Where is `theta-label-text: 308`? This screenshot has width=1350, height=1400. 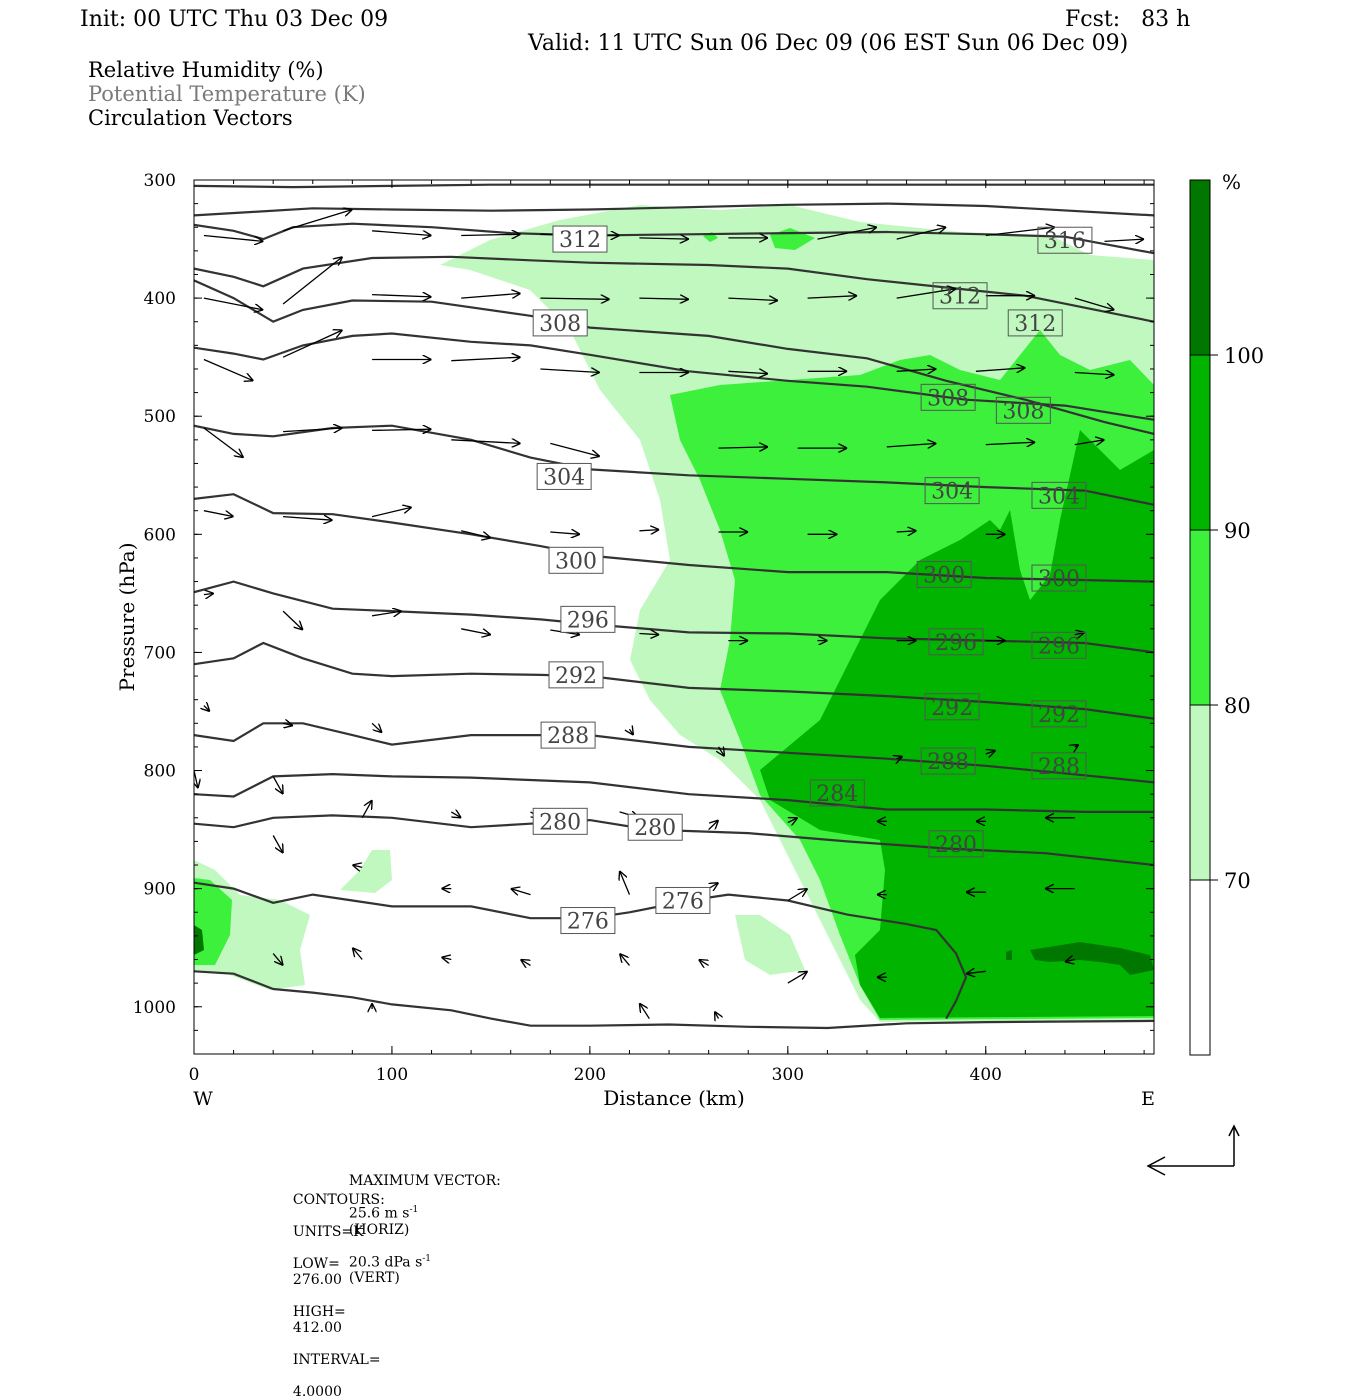 theta-label-text: 308 is located at coordinates (948, 398).